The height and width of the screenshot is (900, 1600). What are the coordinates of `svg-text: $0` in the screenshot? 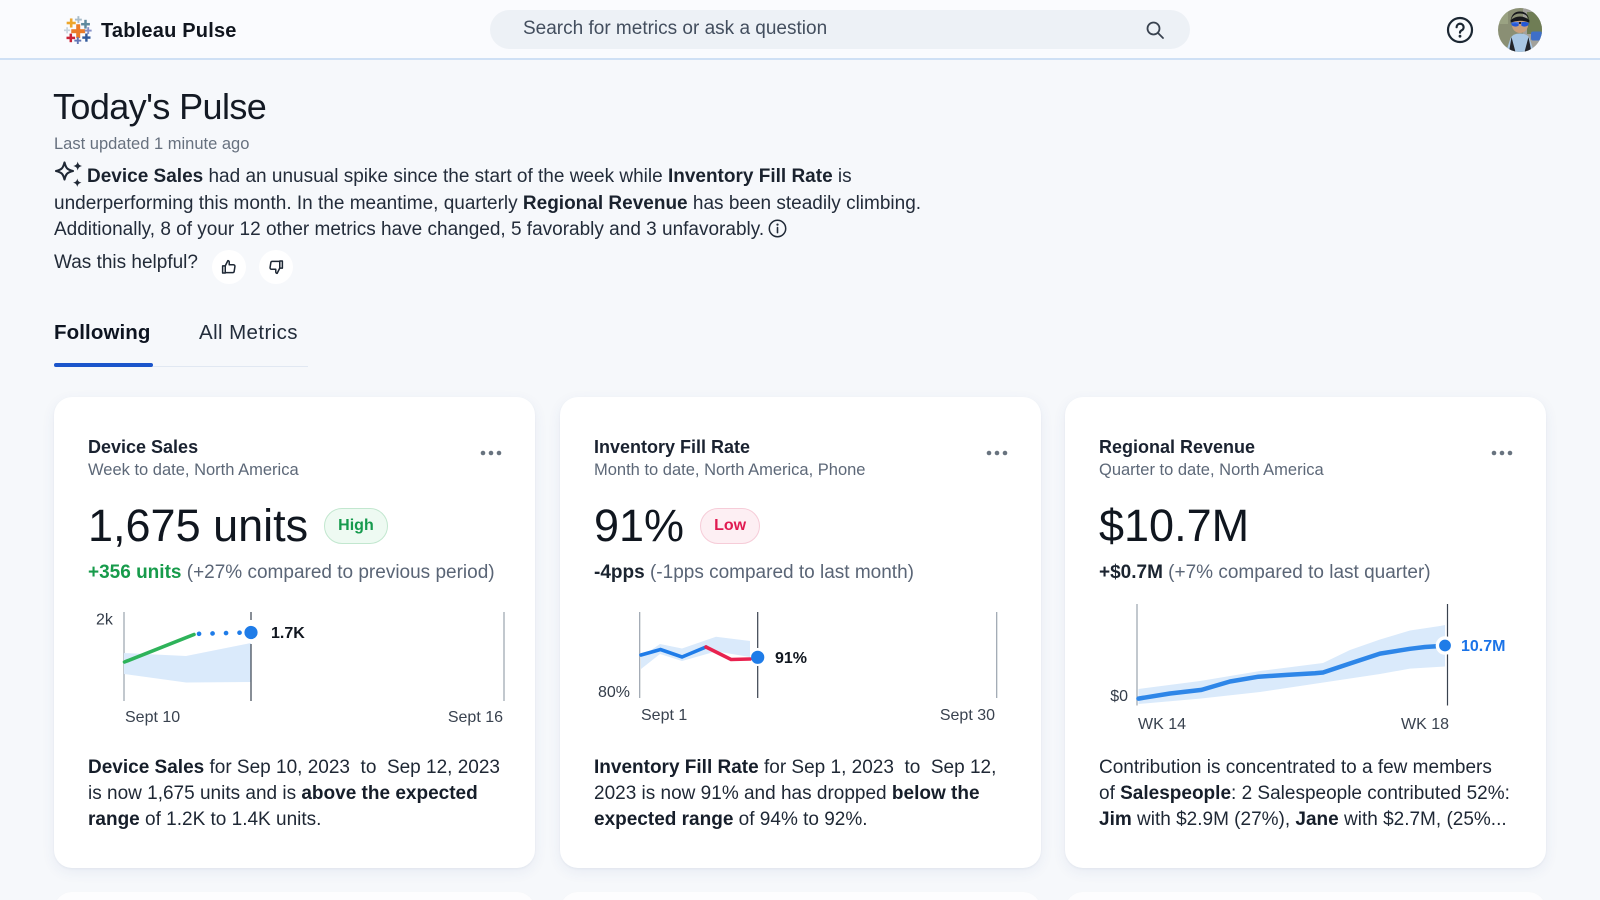 It's located at (1119, 696).